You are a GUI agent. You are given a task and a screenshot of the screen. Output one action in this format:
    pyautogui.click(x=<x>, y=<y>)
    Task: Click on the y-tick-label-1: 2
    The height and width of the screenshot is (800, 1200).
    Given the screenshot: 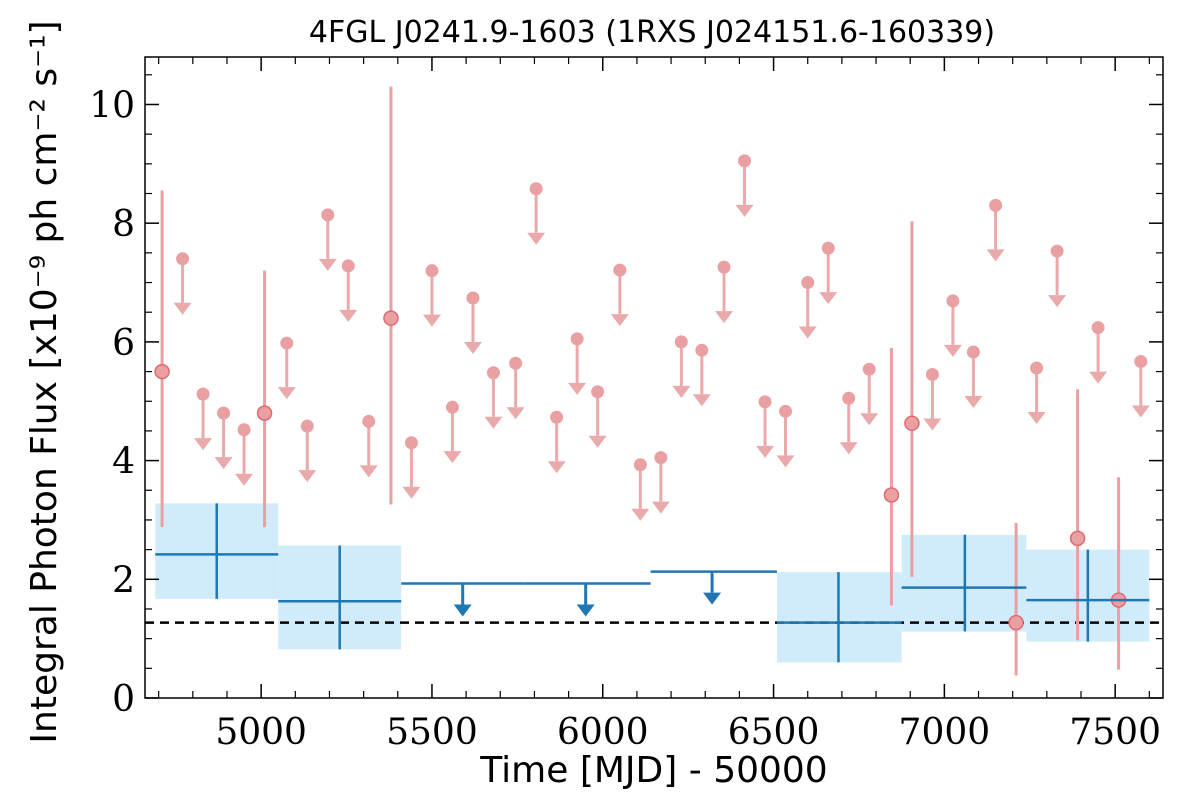 What is the action you would take?
    pyautogui.click(x=123, y=580)
    